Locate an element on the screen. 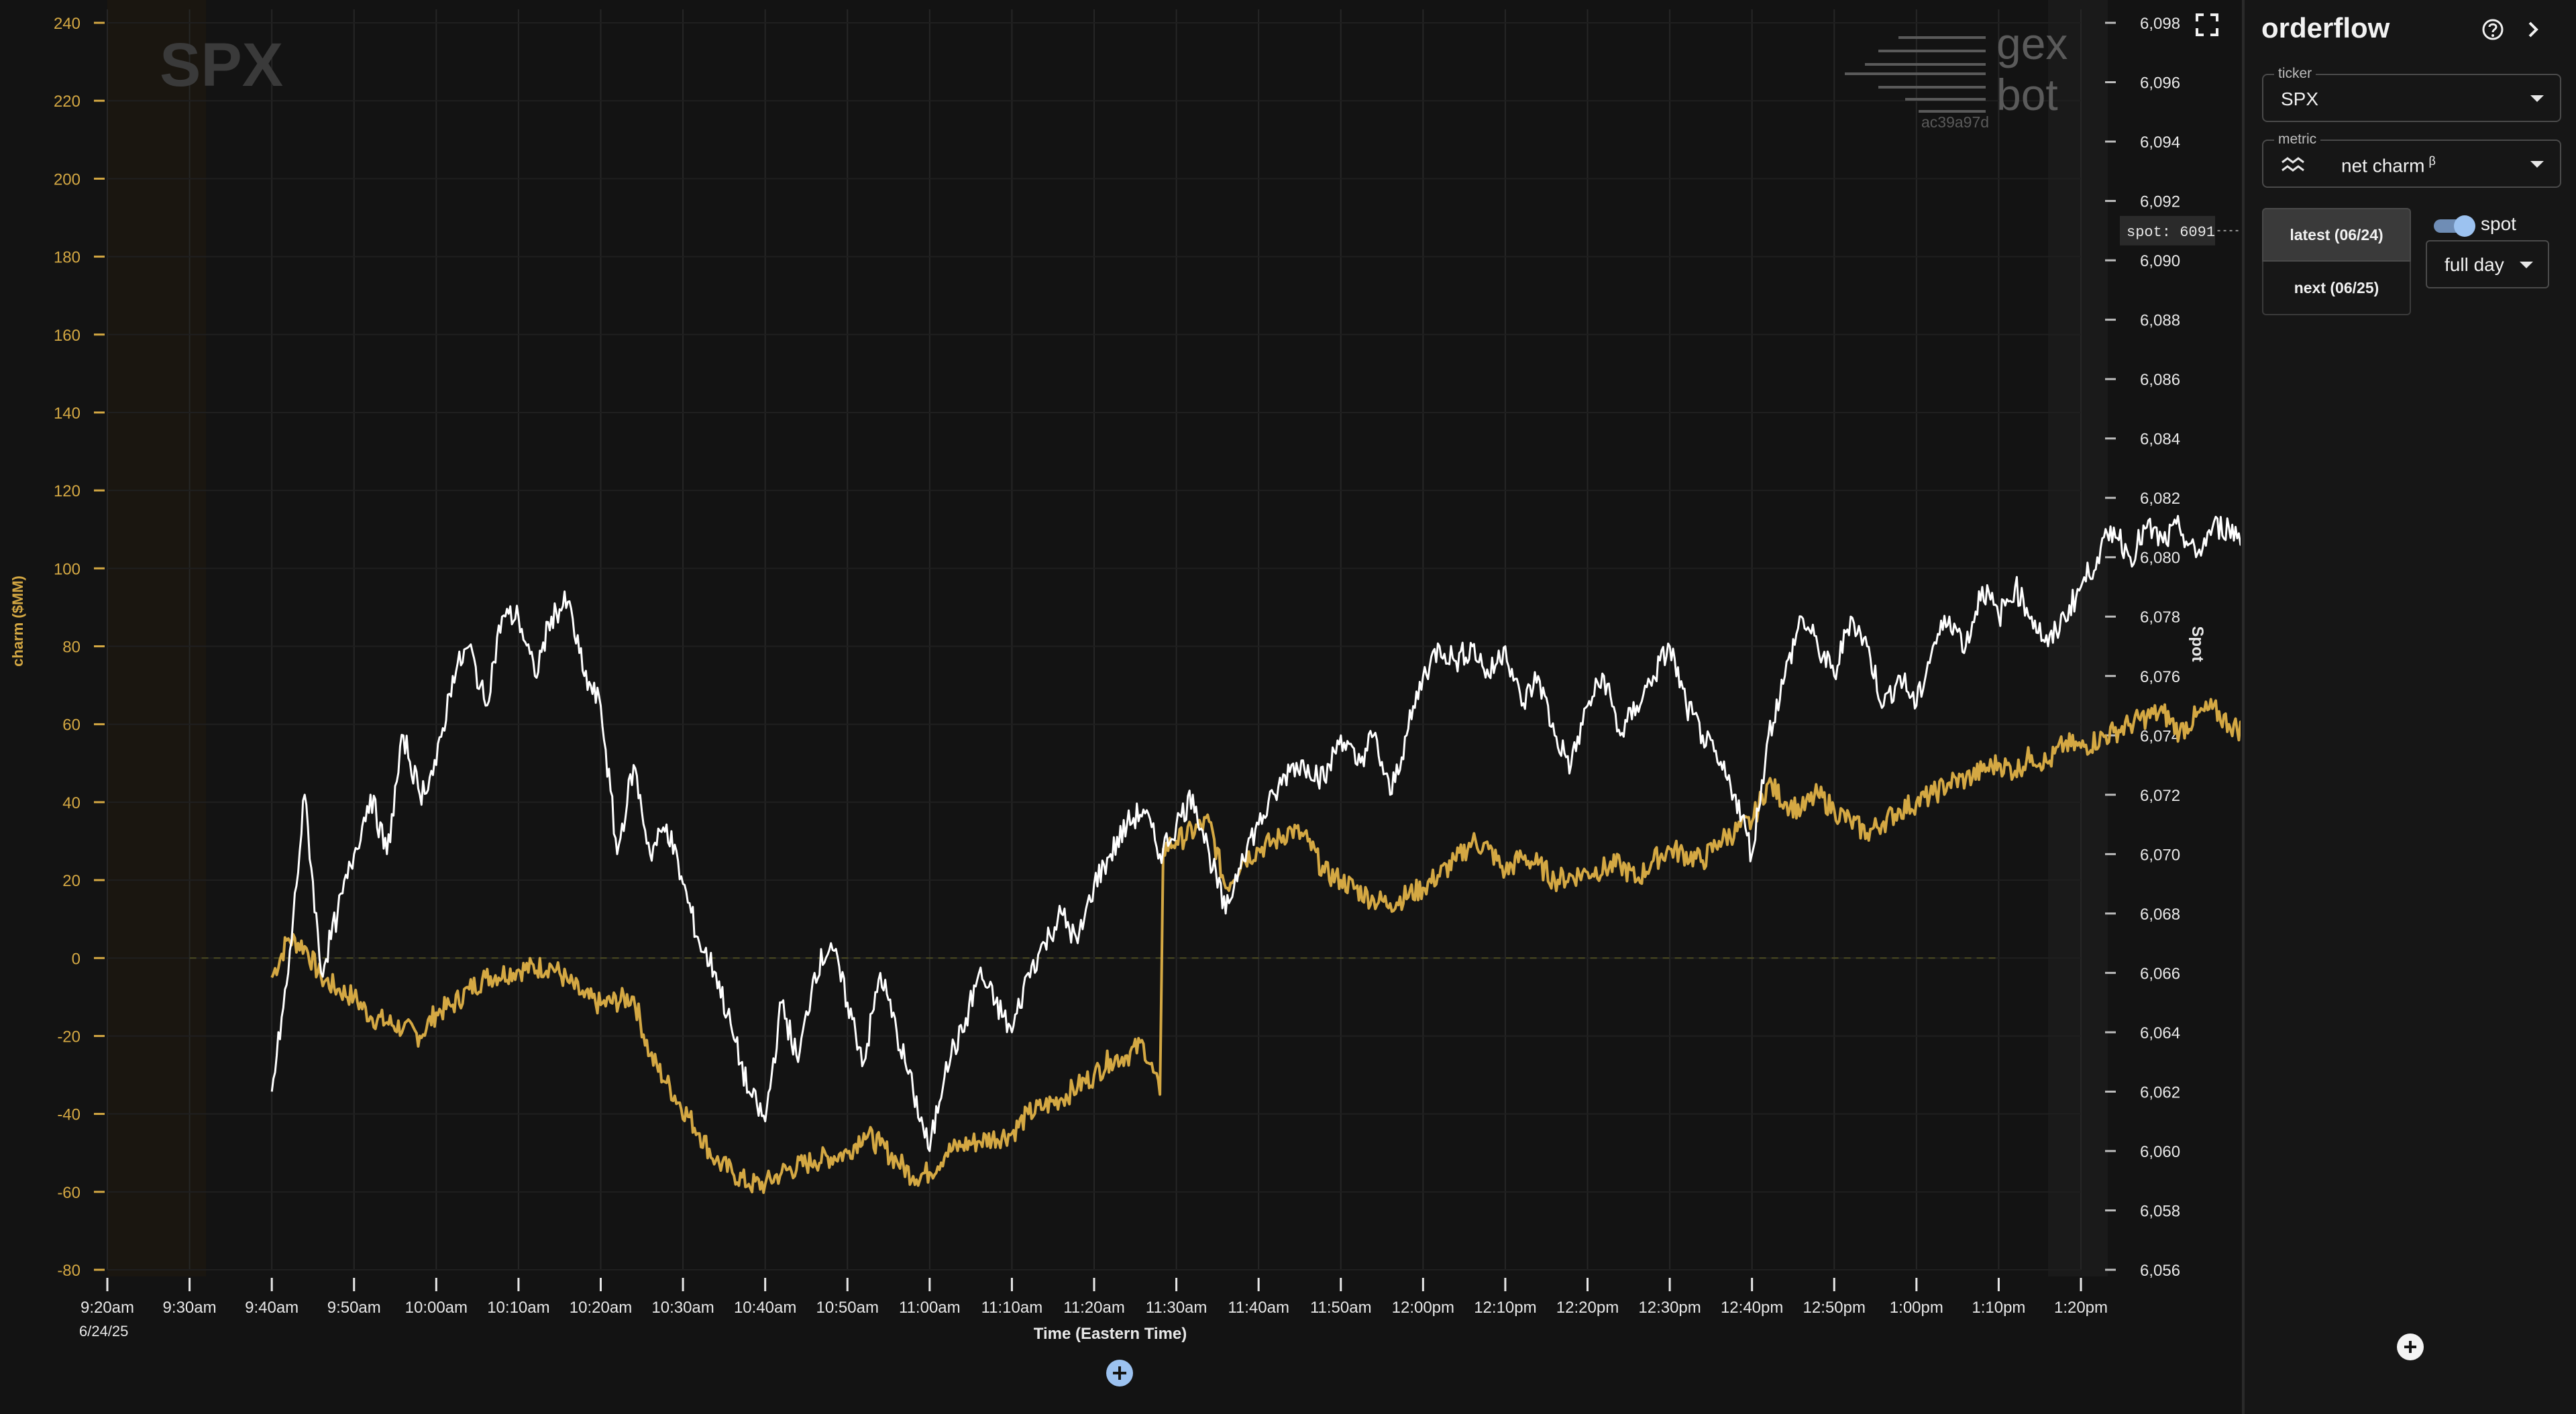  y-left-tick-label: 120 is located at coordinates (67, 491).